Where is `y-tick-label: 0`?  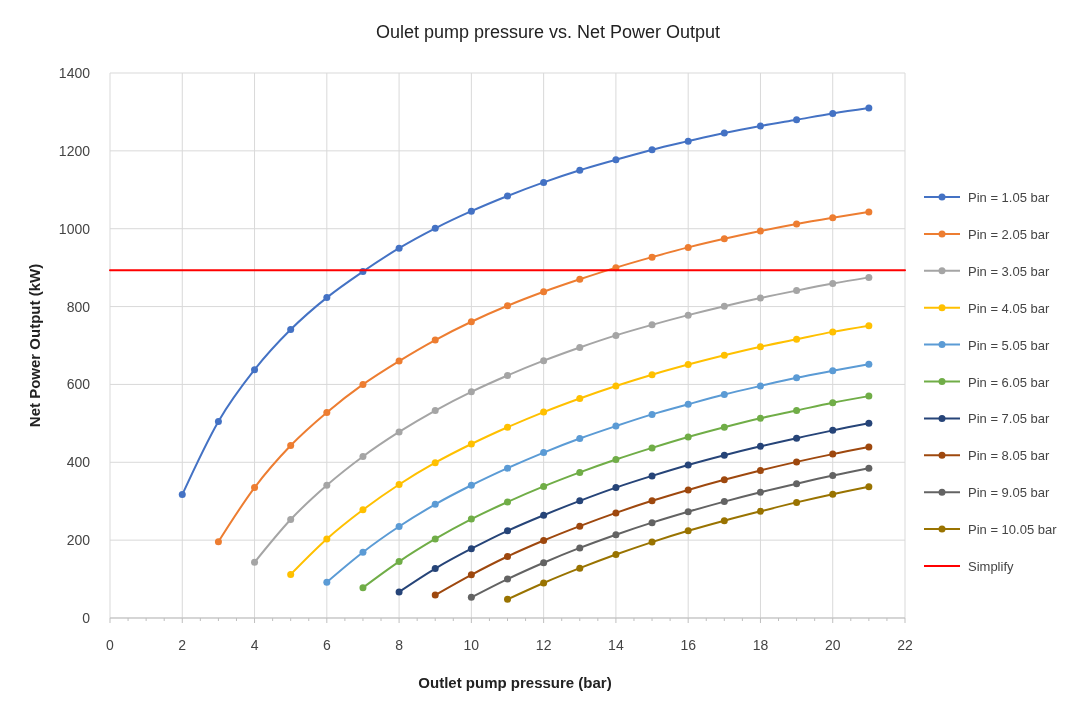
y-tick-label: 0 is located at coordinates (86, 618).